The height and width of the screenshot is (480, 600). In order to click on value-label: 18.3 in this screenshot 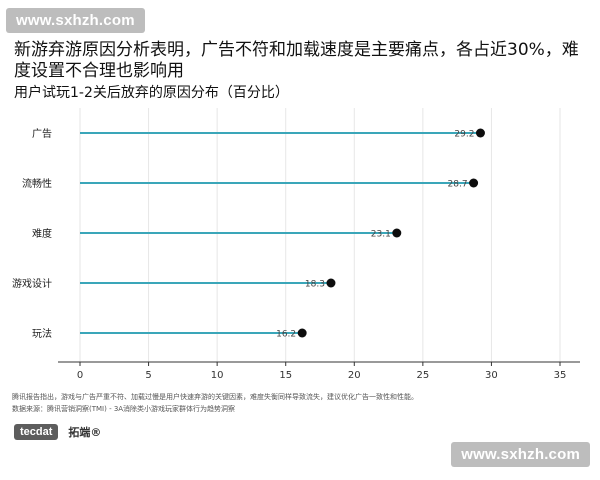, I will do `click(315, 285)`.